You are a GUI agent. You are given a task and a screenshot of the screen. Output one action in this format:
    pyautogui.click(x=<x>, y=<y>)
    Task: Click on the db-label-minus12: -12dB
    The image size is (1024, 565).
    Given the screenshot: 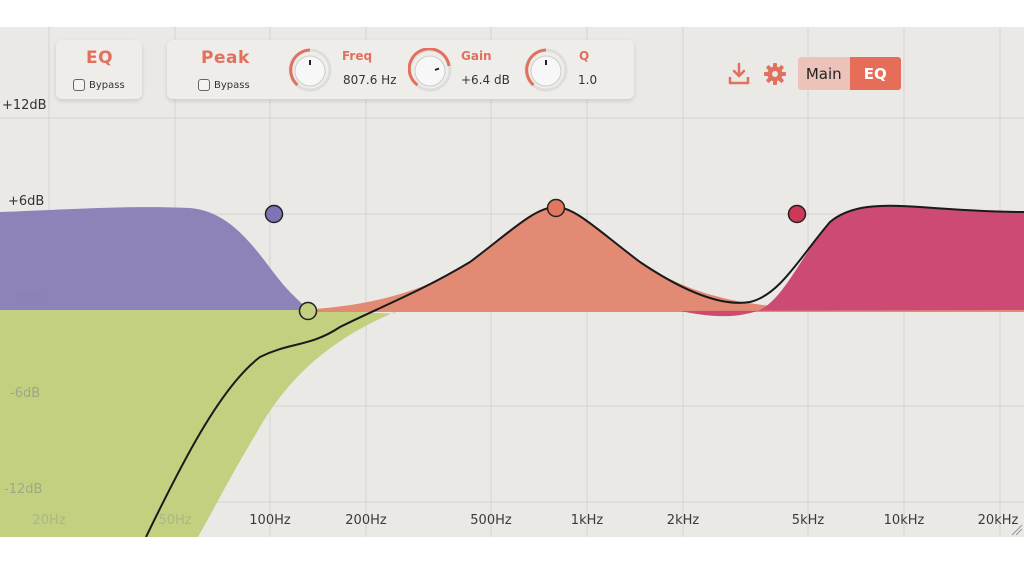 What is the action you would take?
    pyautogui.click(x=23, y=489)
    